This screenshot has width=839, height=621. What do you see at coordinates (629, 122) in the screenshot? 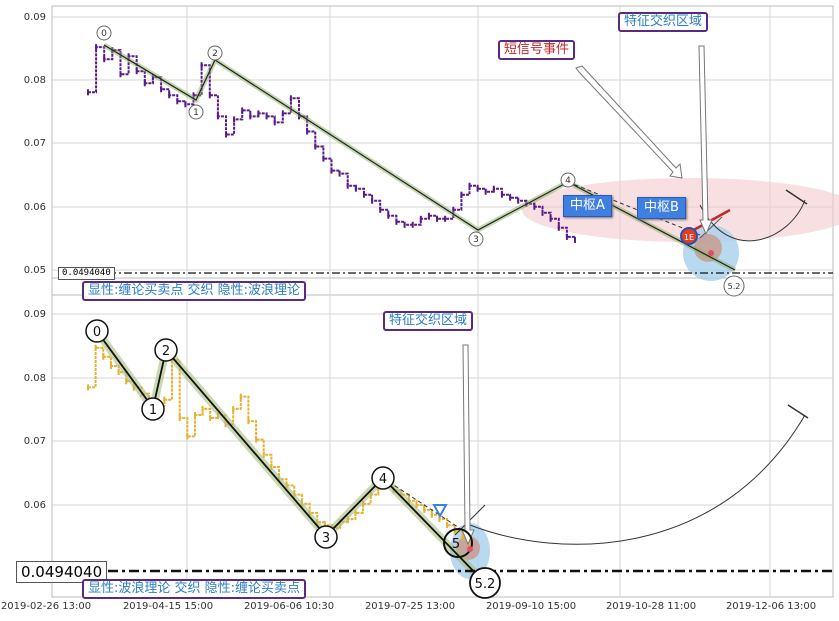
I see `top-signal-arrow` at bounding box center [629, 122].